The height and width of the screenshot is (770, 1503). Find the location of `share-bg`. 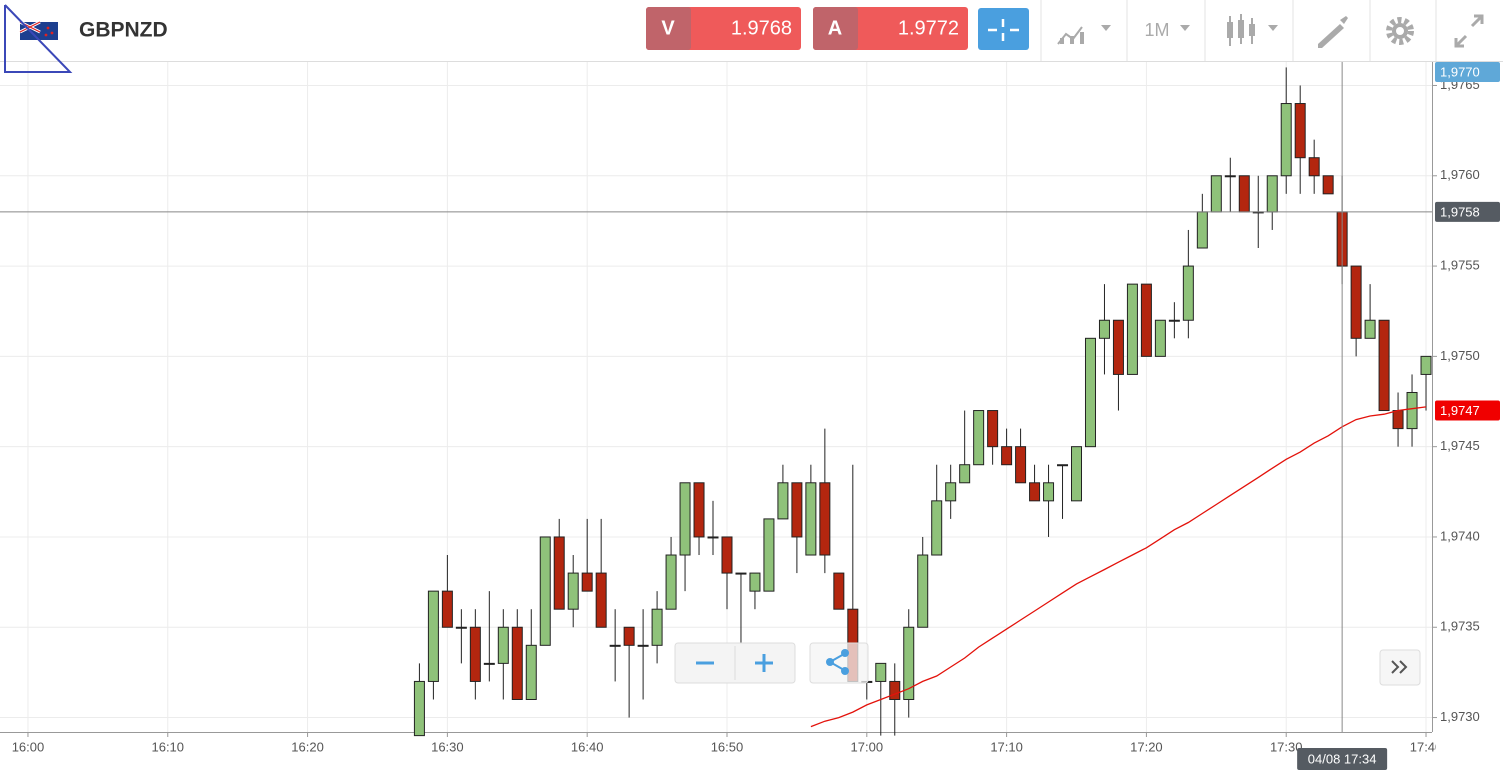

share-bg is located at coordinates (839, 663).